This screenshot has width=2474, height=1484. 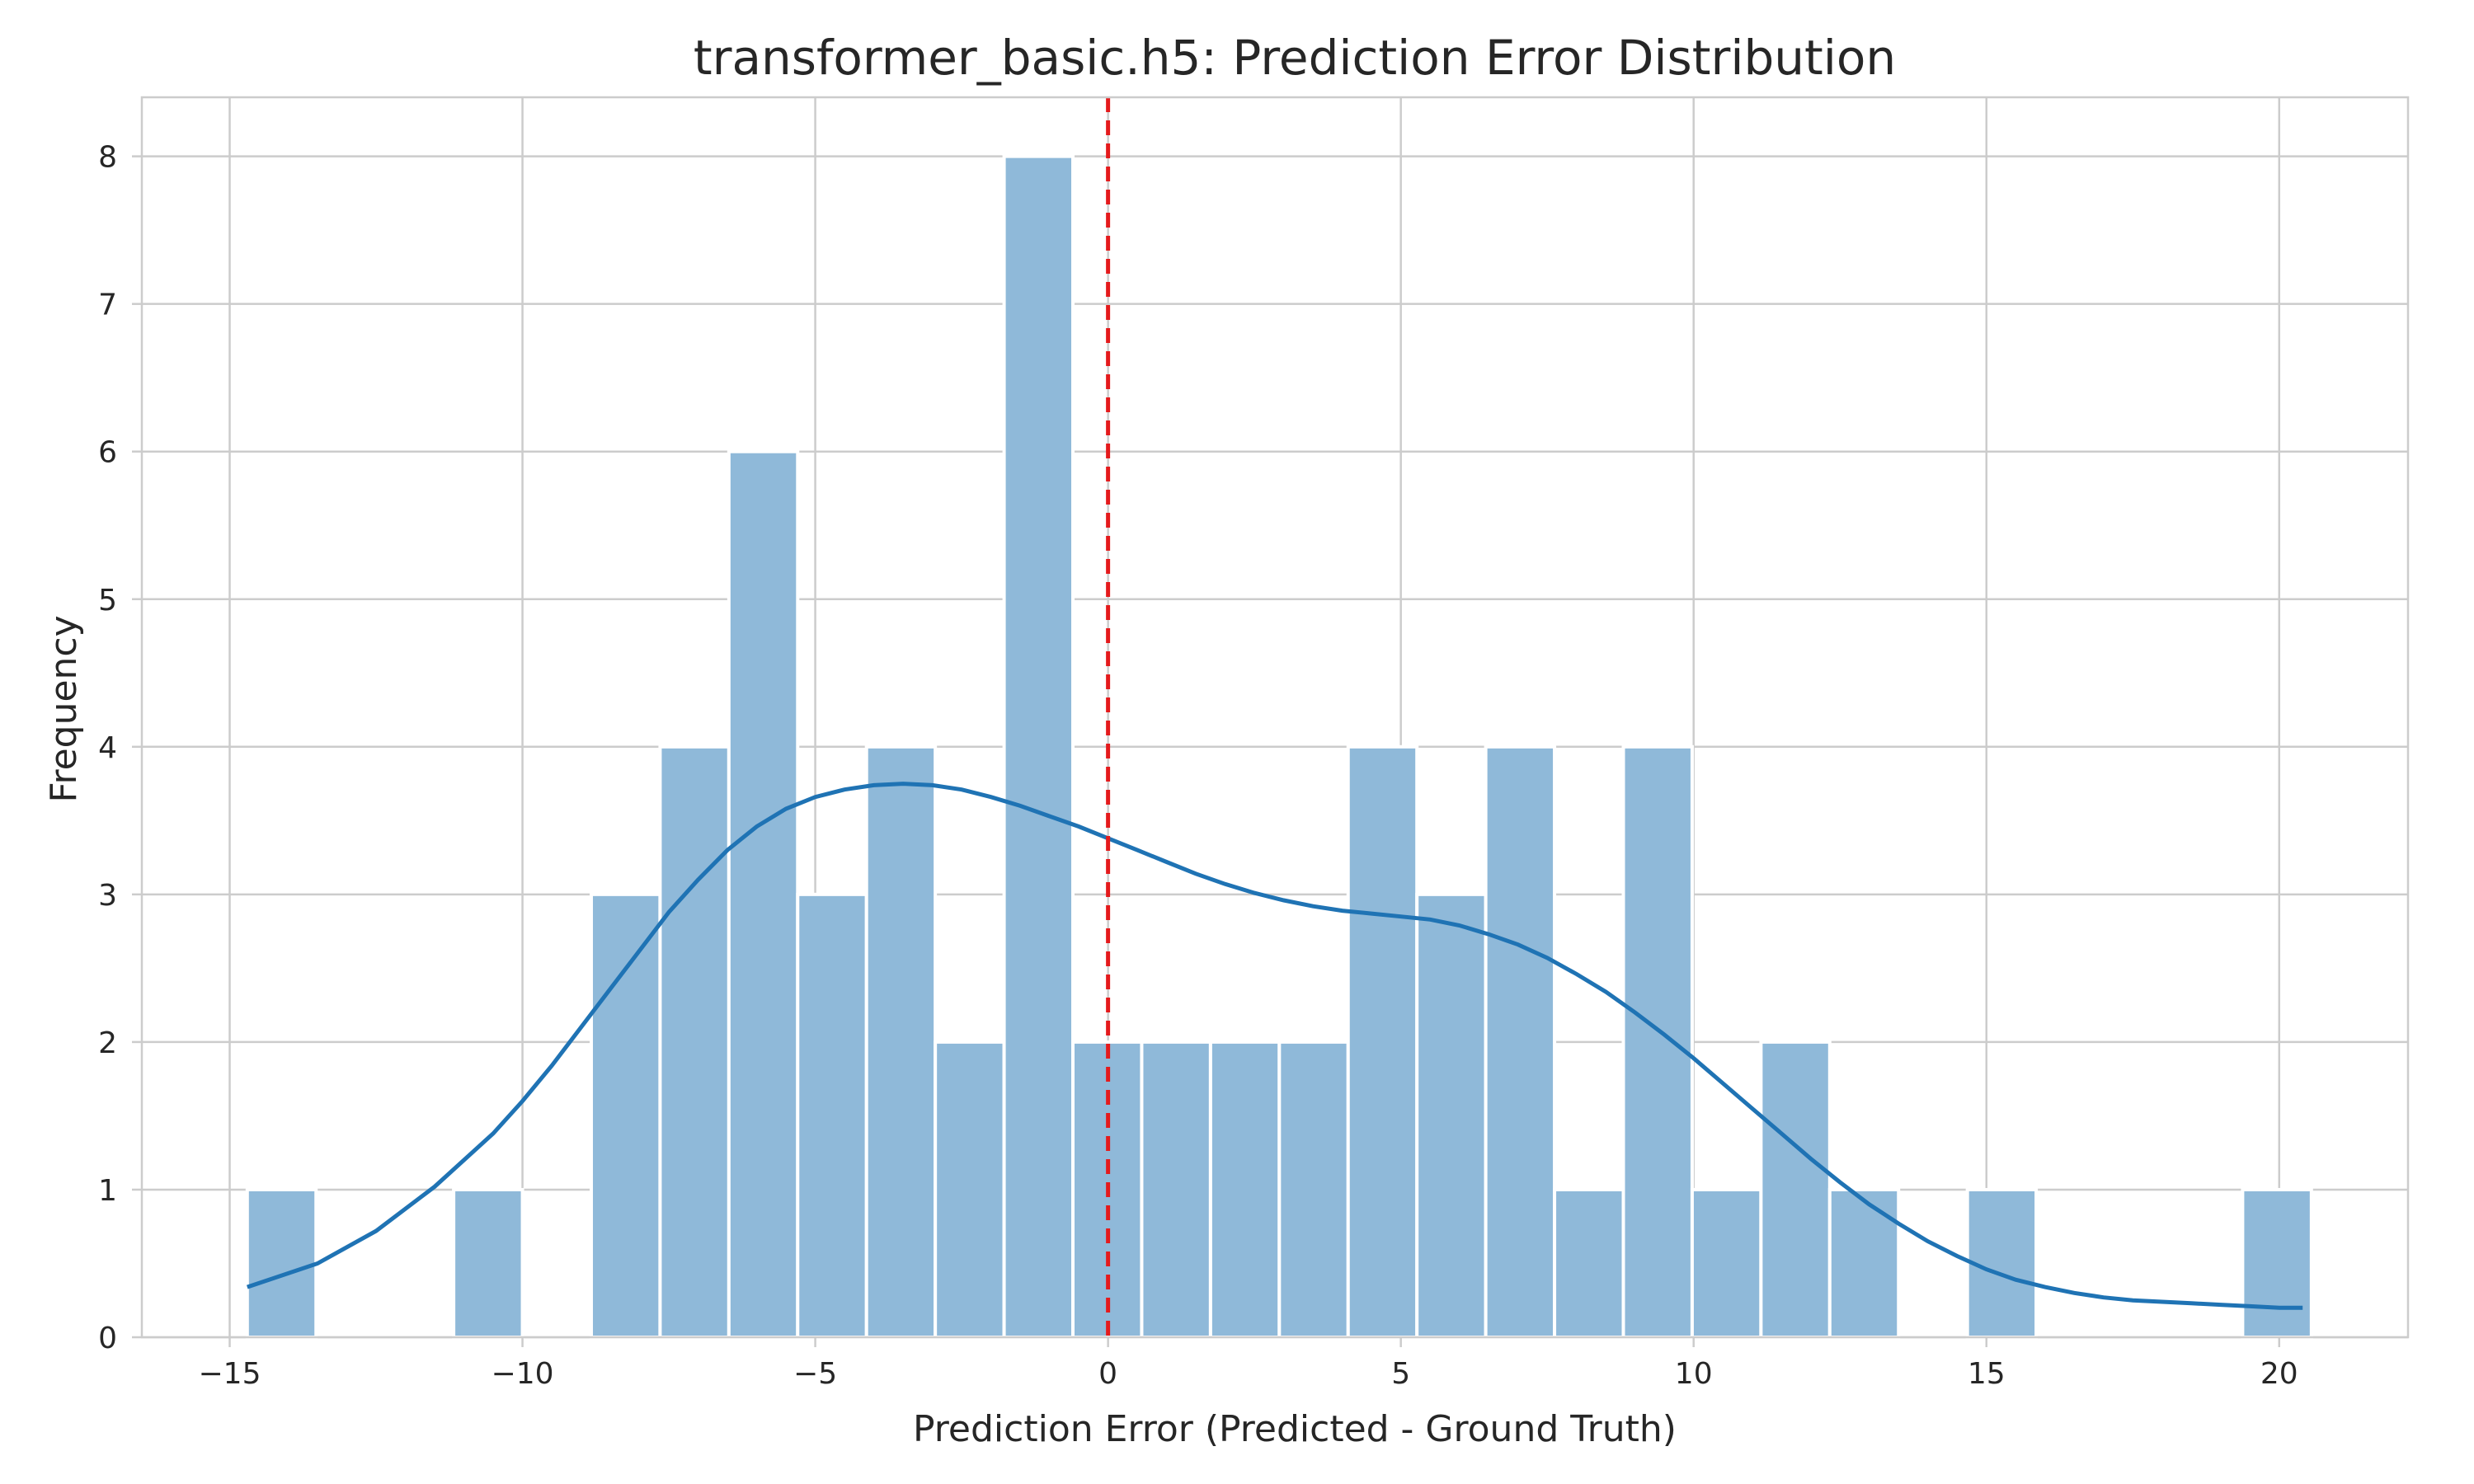 I want to click on y-tick-label: 3, so click(x=107, y=896).